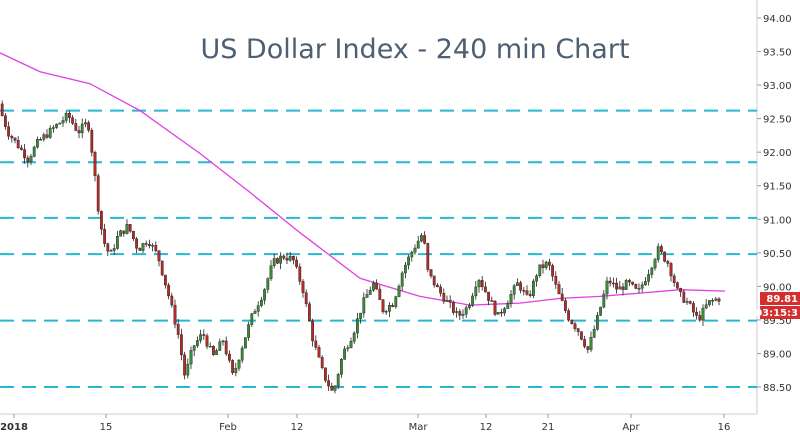 Image resolution: width=800 pixels, height=436 pixels. Describe the element at coordinates (777, 388) in the screenshot. I see `y-tick-label: 88.50` at that location.